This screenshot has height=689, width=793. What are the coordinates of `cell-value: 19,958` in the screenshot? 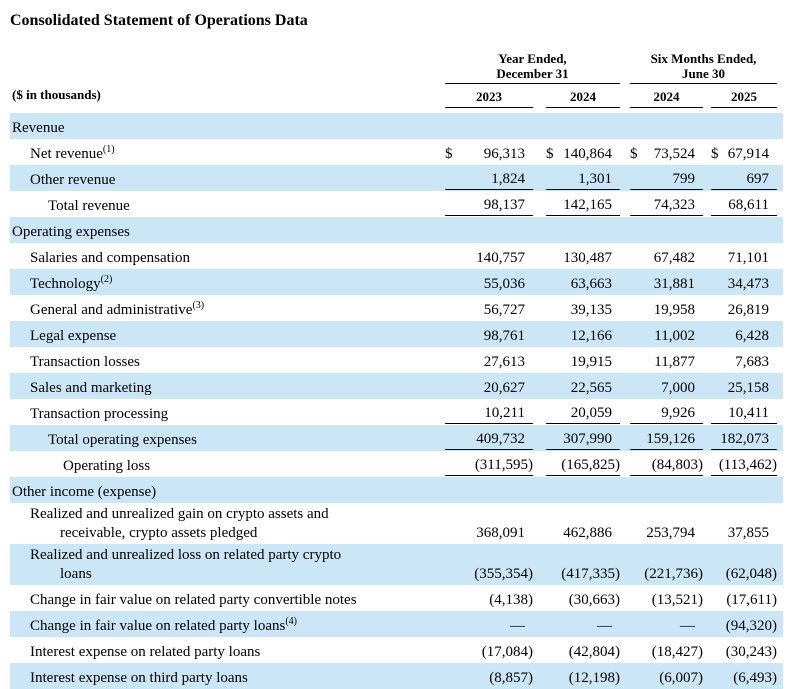 It's located at (674, 310).